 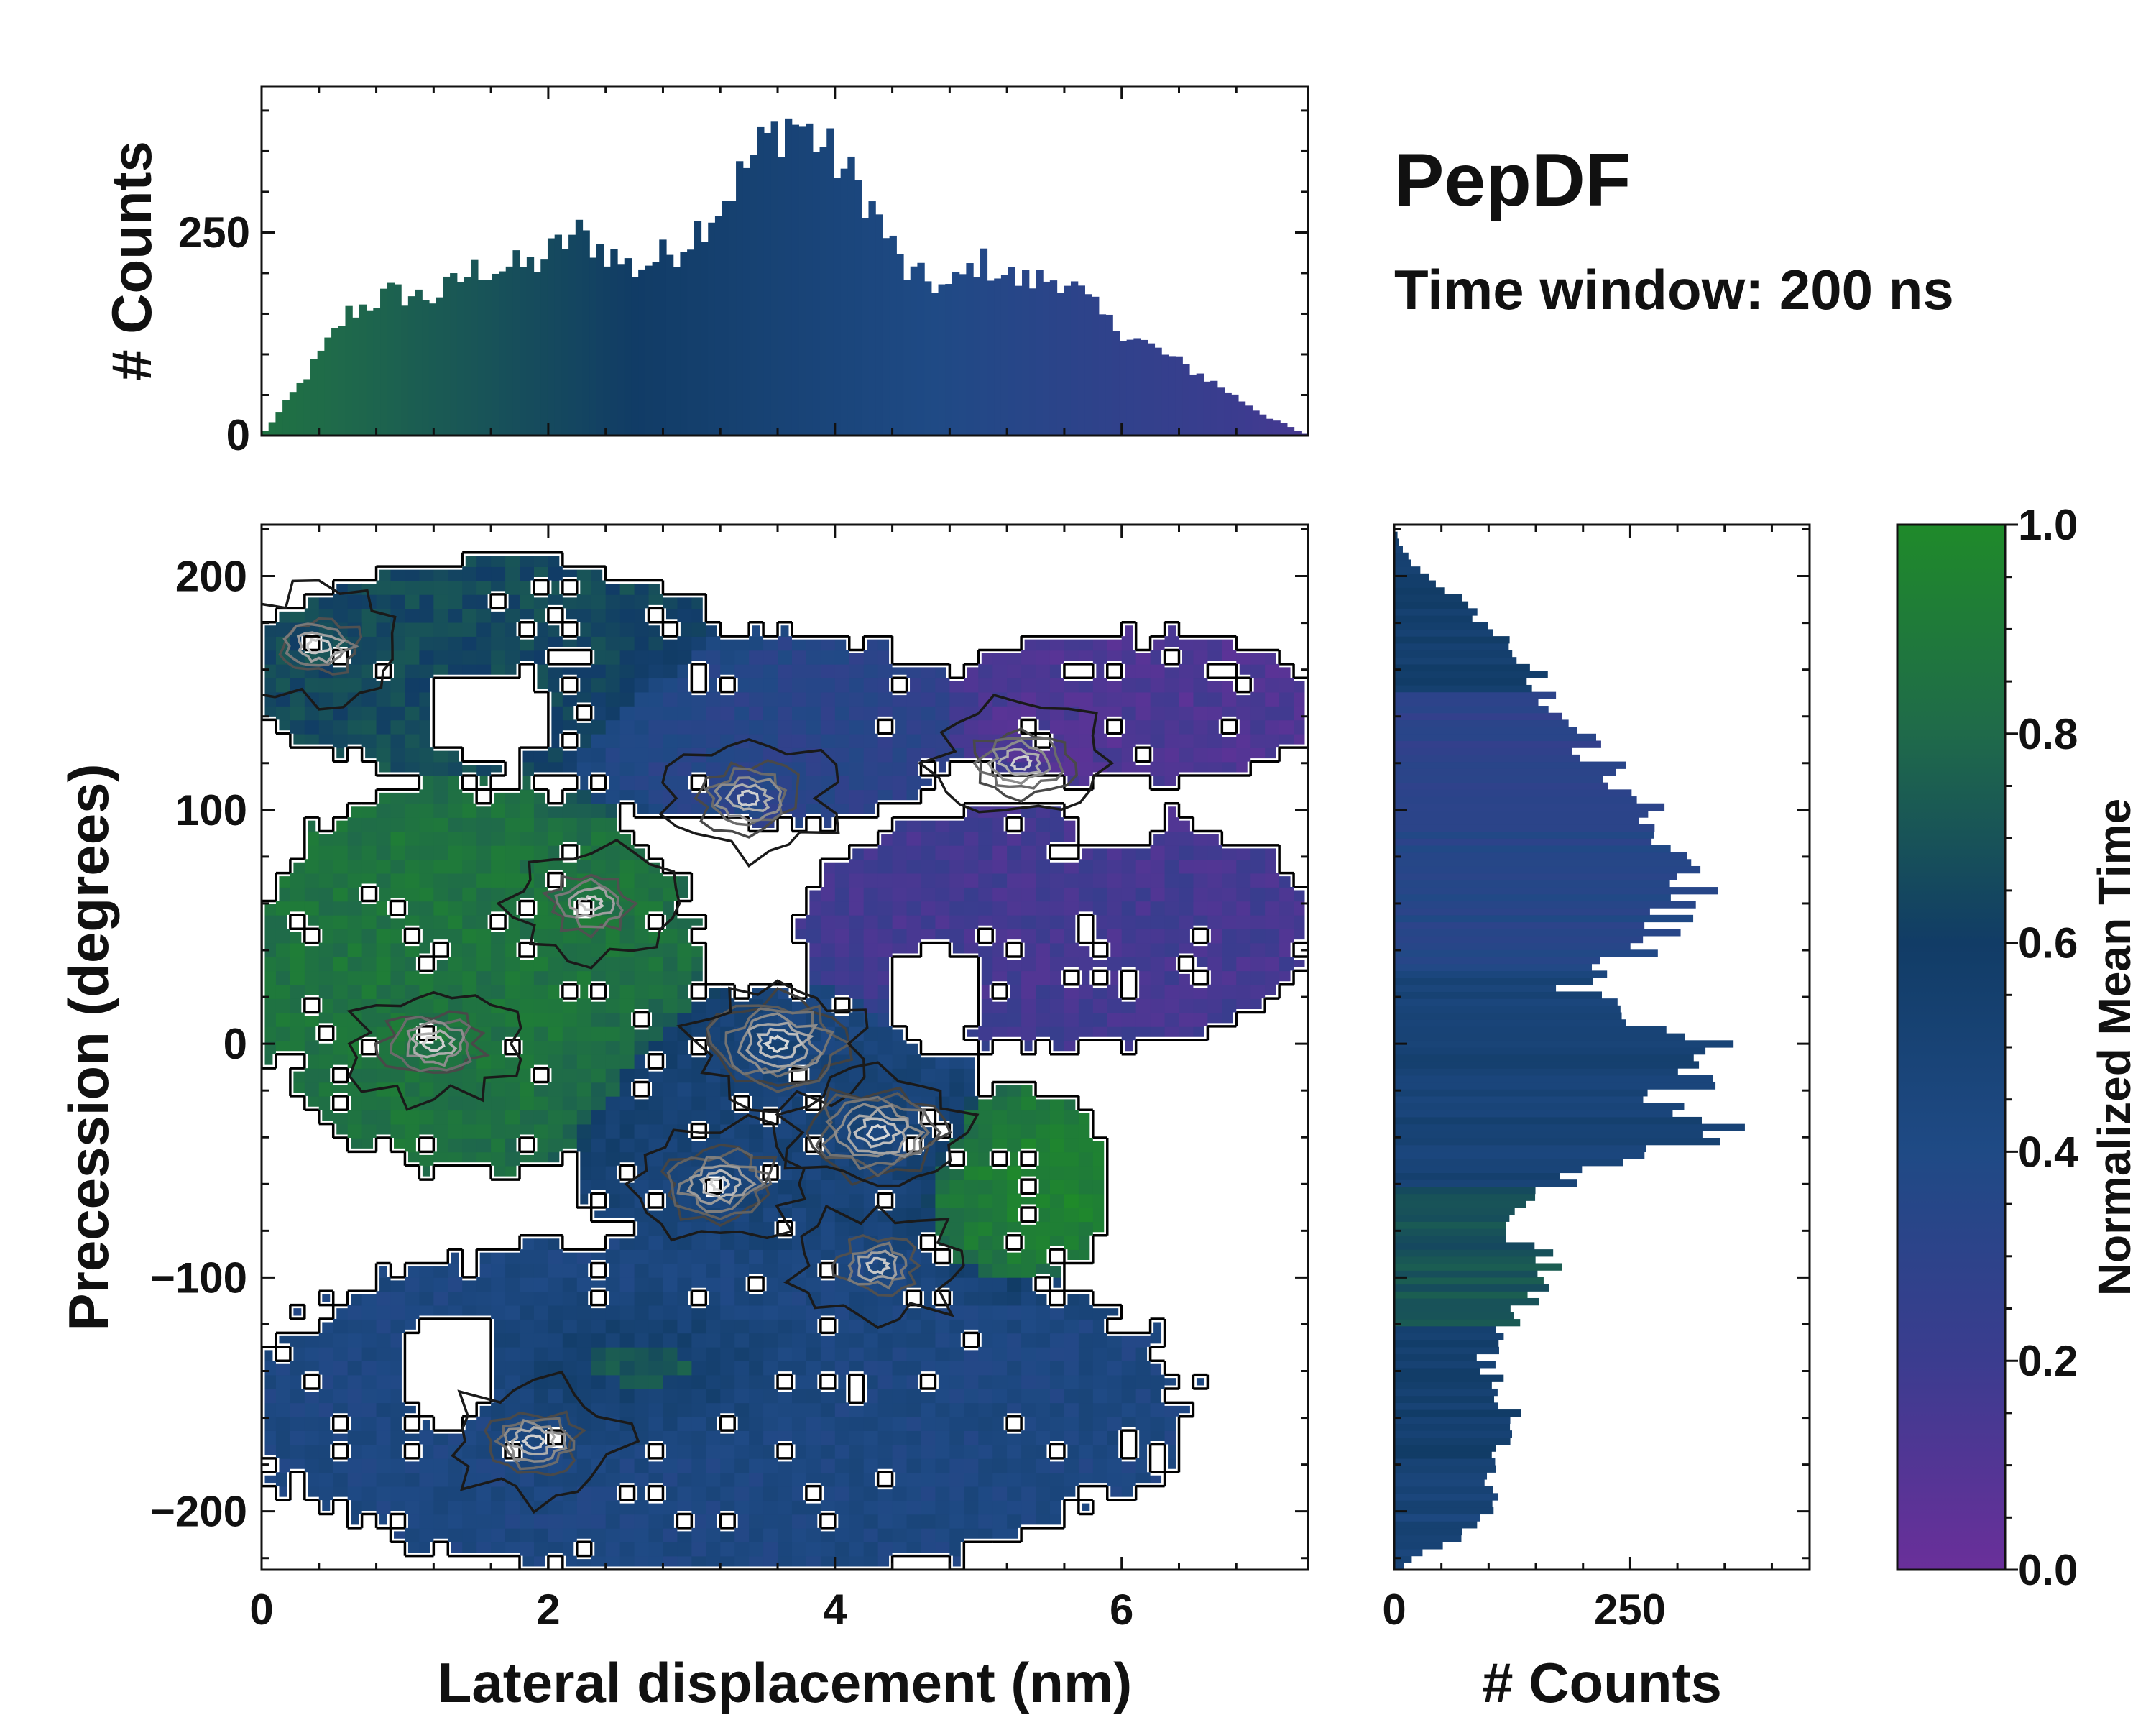 What do you see at coordinates (874, 1266) in the screenshot?
I see `density-contour-outer` at bounding box center [874, 1266].